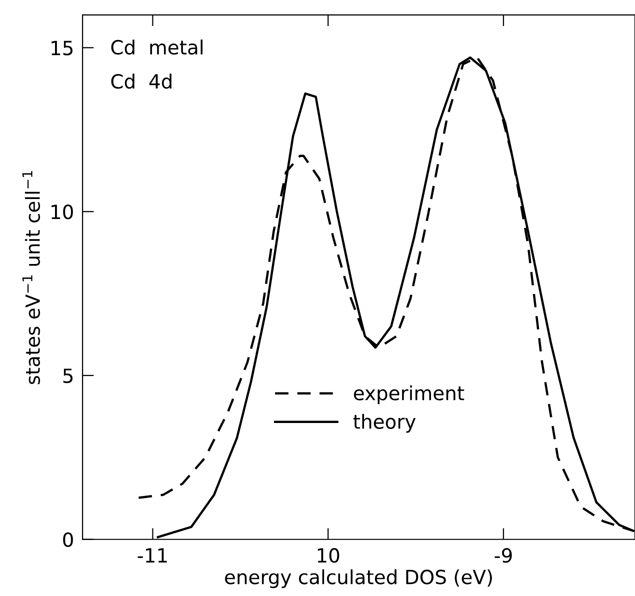  Describe the element at coordinates (409, 394) in the screenshot. I see `legend-label: experiment` at that location.